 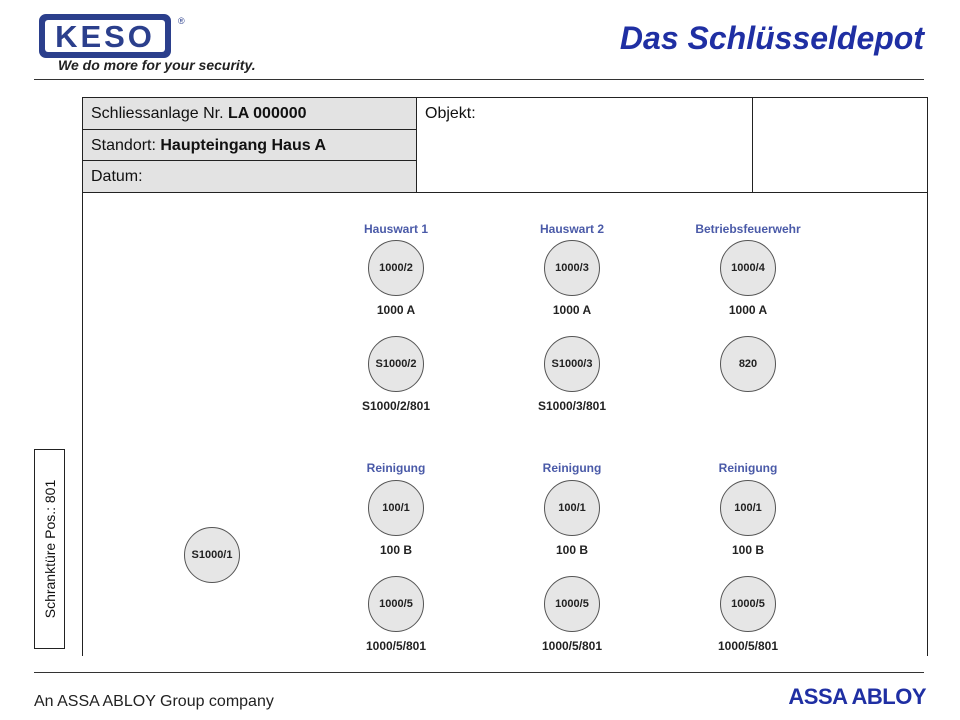 What do you see at coordinates (82, 424) in the screenshot?
I see `depot-frame-left` at bounding box center [82, 424].